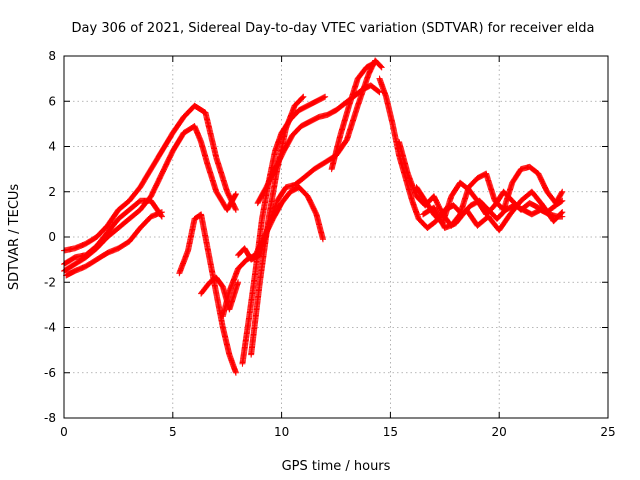  What do you see at coordinates (50, 328) in the screenshot?
I see `y-tick-label: -4` at bounding box center [50, 328].